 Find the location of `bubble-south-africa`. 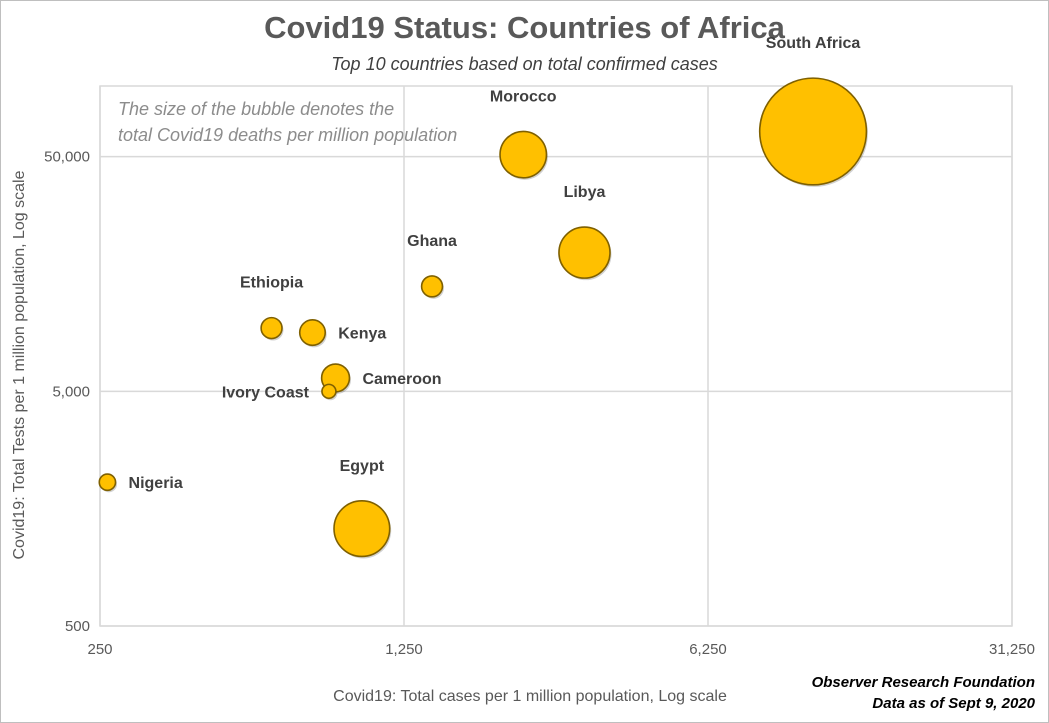

bubble-south-africa is located at coordinates (813, 131).